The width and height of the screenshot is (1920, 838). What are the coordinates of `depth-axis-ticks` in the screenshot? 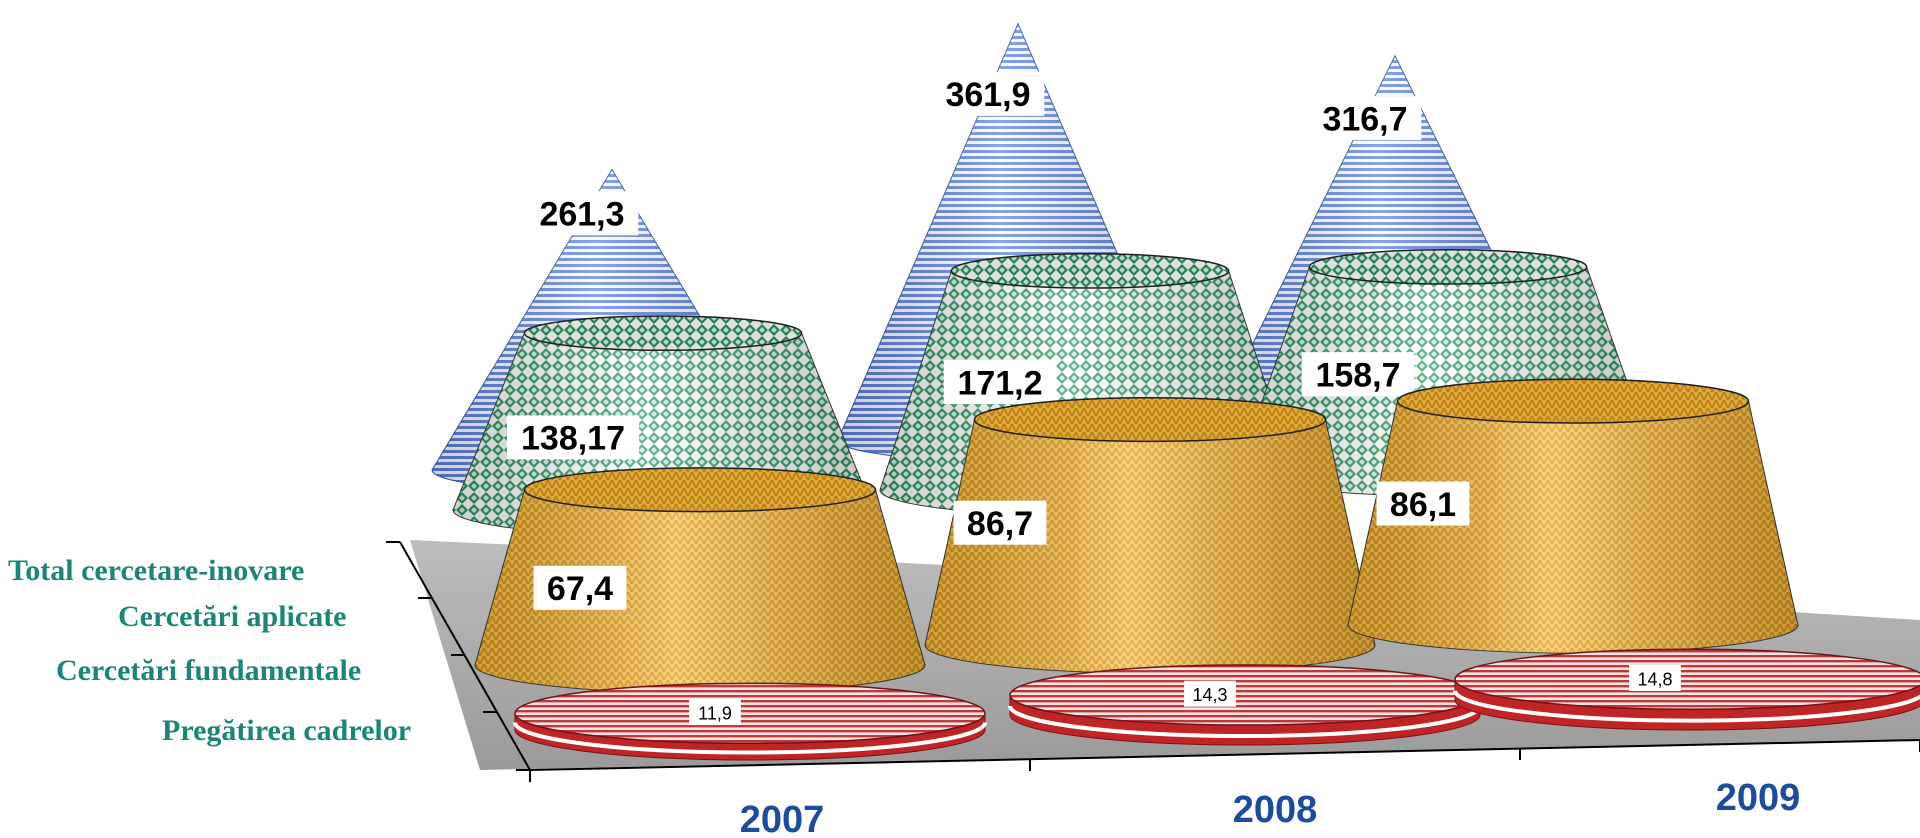 It's located at (458, 656).